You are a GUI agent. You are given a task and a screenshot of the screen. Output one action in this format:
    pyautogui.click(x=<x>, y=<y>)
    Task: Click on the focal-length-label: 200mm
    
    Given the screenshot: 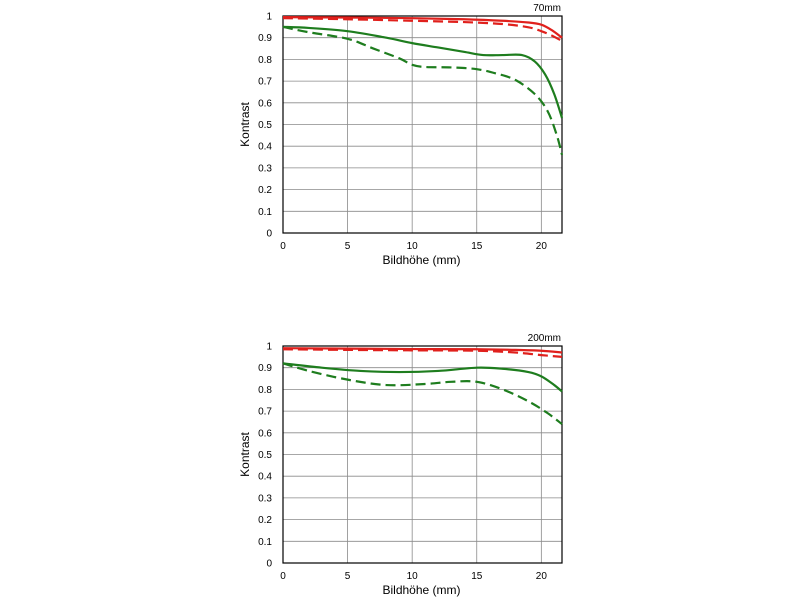 What is the action you would take?
    pyautogui.click(x=544, y=338)
    